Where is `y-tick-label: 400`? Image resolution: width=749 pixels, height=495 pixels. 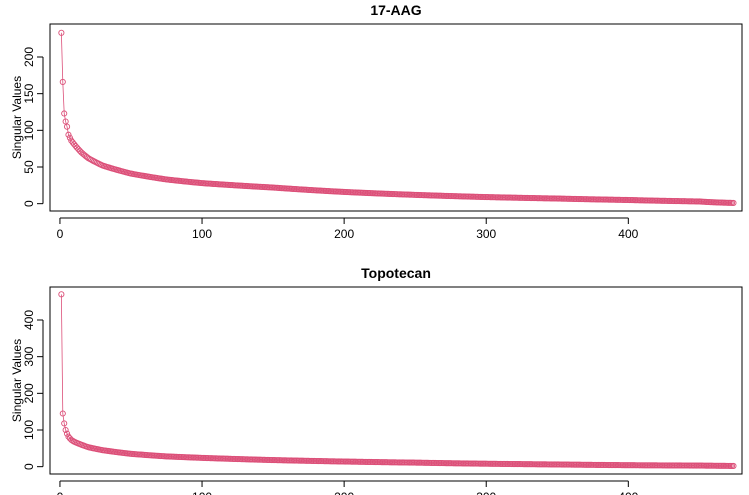 y-tick-label: 400 is located at coordinates (29, 320).